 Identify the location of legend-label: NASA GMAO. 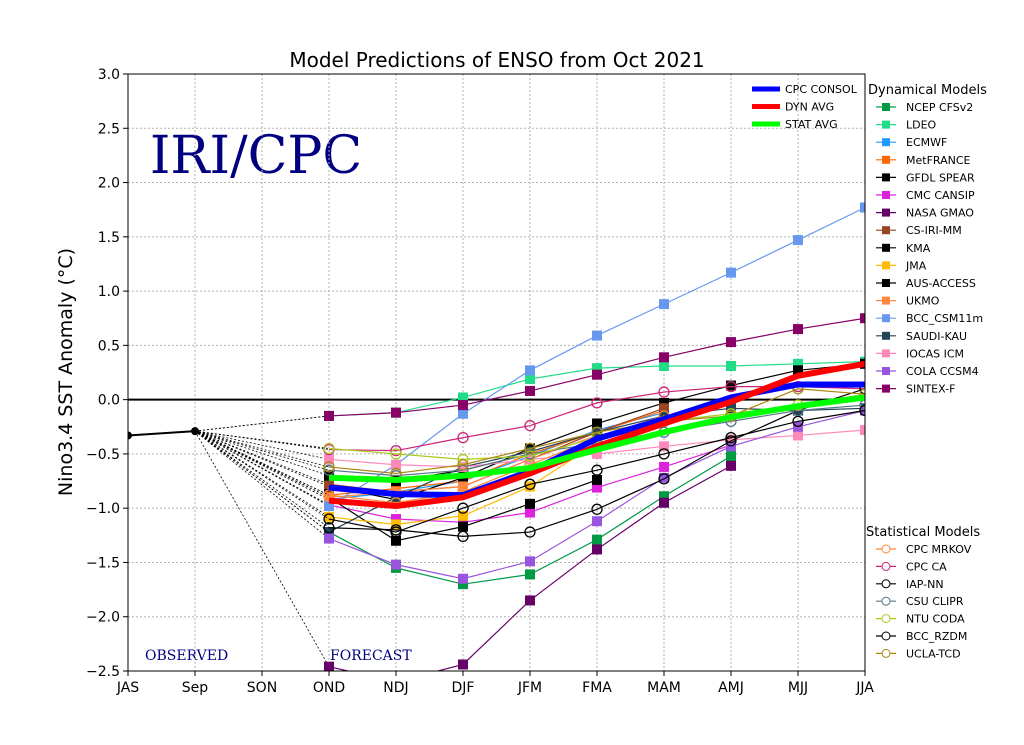
(940, 213).